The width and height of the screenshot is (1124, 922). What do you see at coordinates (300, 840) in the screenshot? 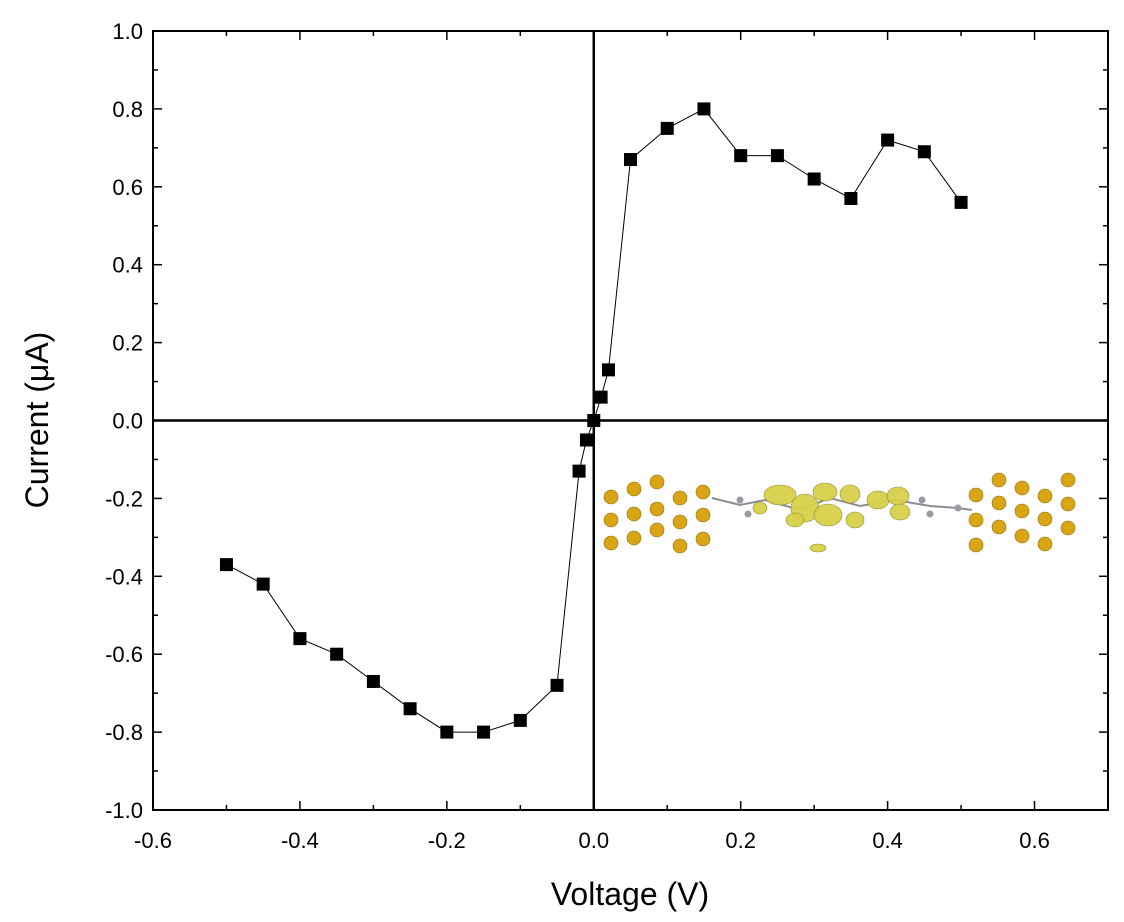
I see `x-tick-label: -0.4` at bounding box center [300, 840].